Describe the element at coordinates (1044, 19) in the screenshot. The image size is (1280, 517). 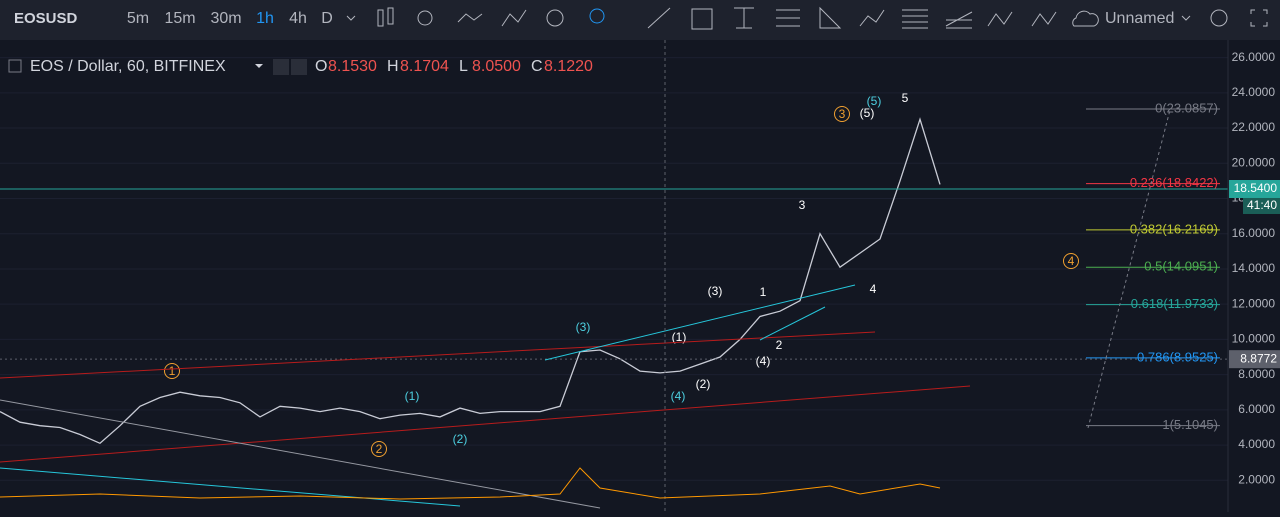
I see `elliott-tool` at that location.